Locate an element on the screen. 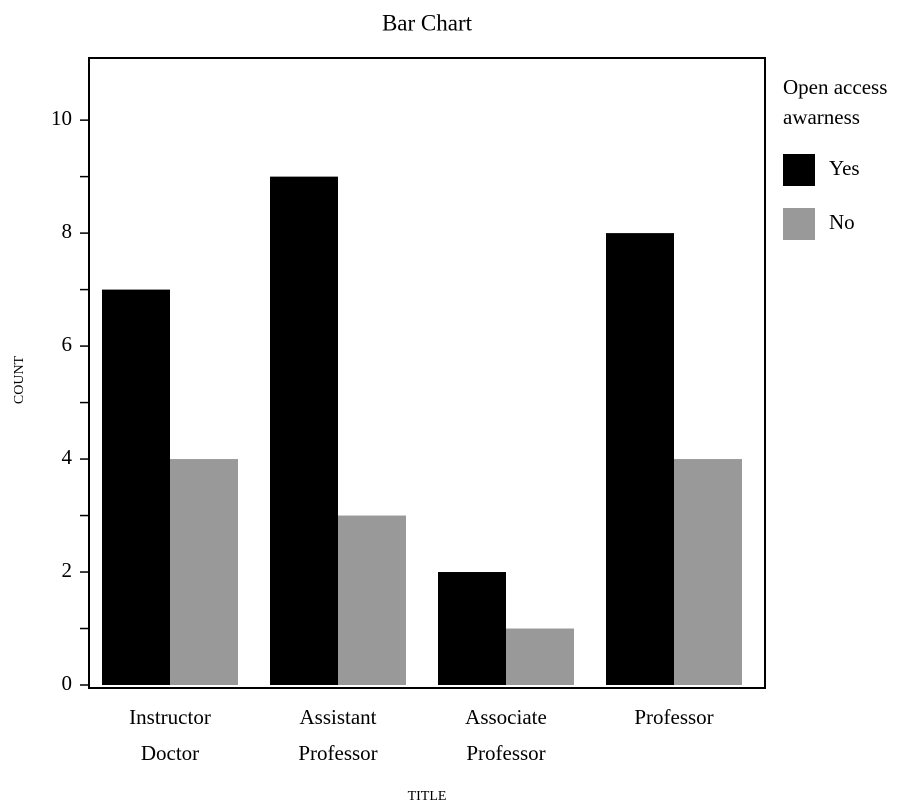  y-tick-label: 2 is located at coordinates (67, 570).